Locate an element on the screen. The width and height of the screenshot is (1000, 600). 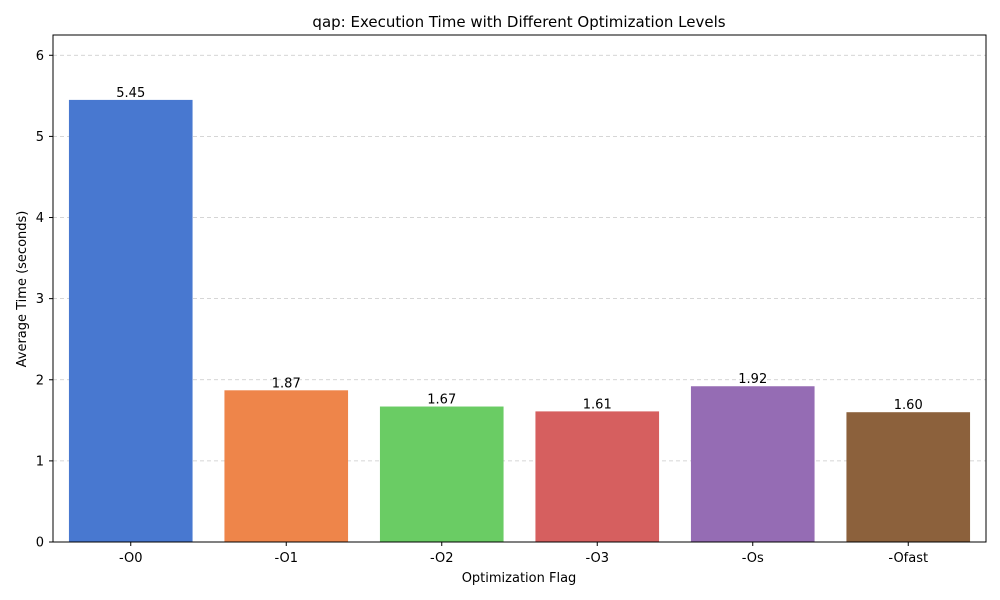
x-tick-label: -Ofast is located at coordinates (908, 558).